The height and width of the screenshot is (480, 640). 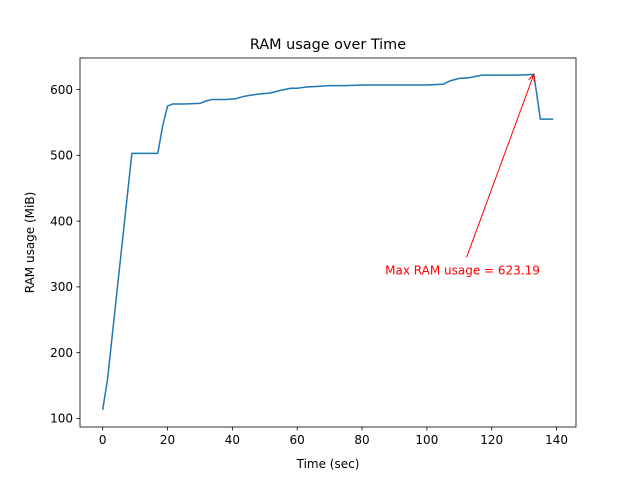 What do you see at coordinates (361, 440) in the screenshot?
I see `x-tick-label: 80` at bounding box center [361, 440].